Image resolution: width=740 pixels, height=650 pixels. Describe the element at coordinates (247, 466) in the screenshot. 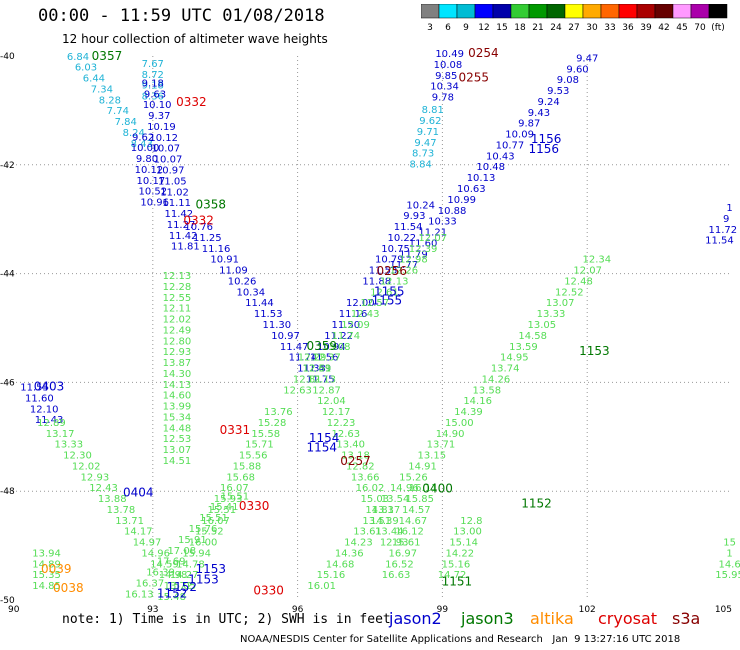

I see `wave-height-value: 15.88` at that location.